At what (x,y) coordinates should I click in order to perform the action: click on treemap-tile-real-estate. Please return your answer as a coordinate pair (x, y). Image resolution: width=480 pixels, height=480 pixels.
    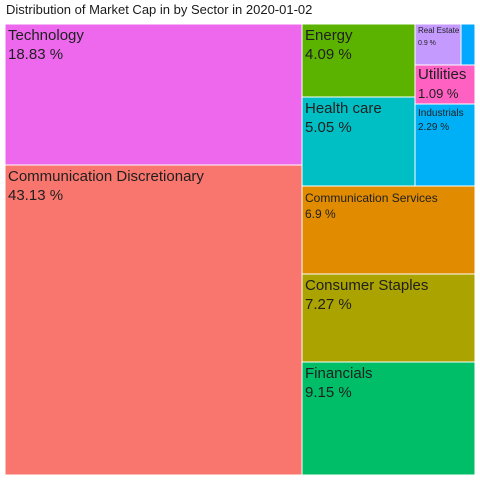
    Looking at the image, I should click on (438, 44).